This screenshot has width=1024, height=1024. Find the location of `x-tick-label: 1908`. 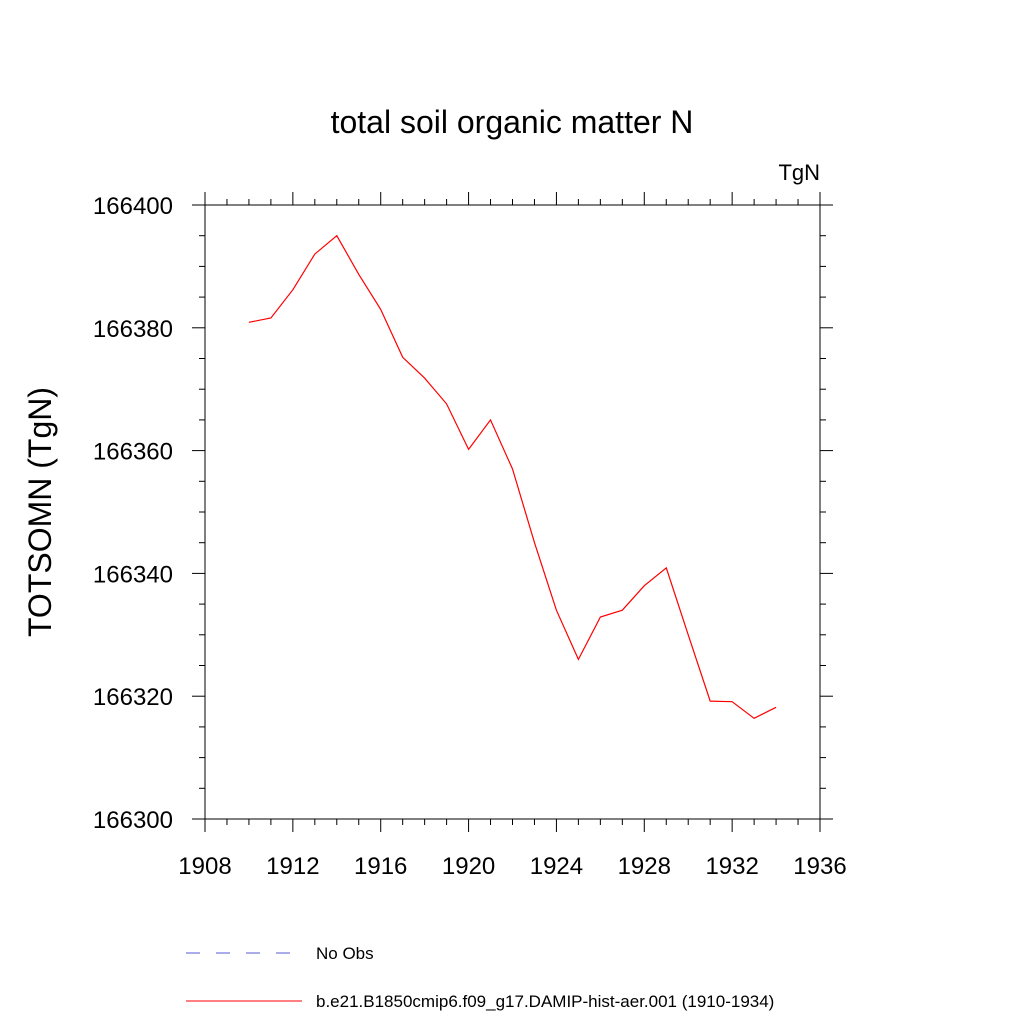

x-tick-label: 1908 is located at coordinates (204, 866).